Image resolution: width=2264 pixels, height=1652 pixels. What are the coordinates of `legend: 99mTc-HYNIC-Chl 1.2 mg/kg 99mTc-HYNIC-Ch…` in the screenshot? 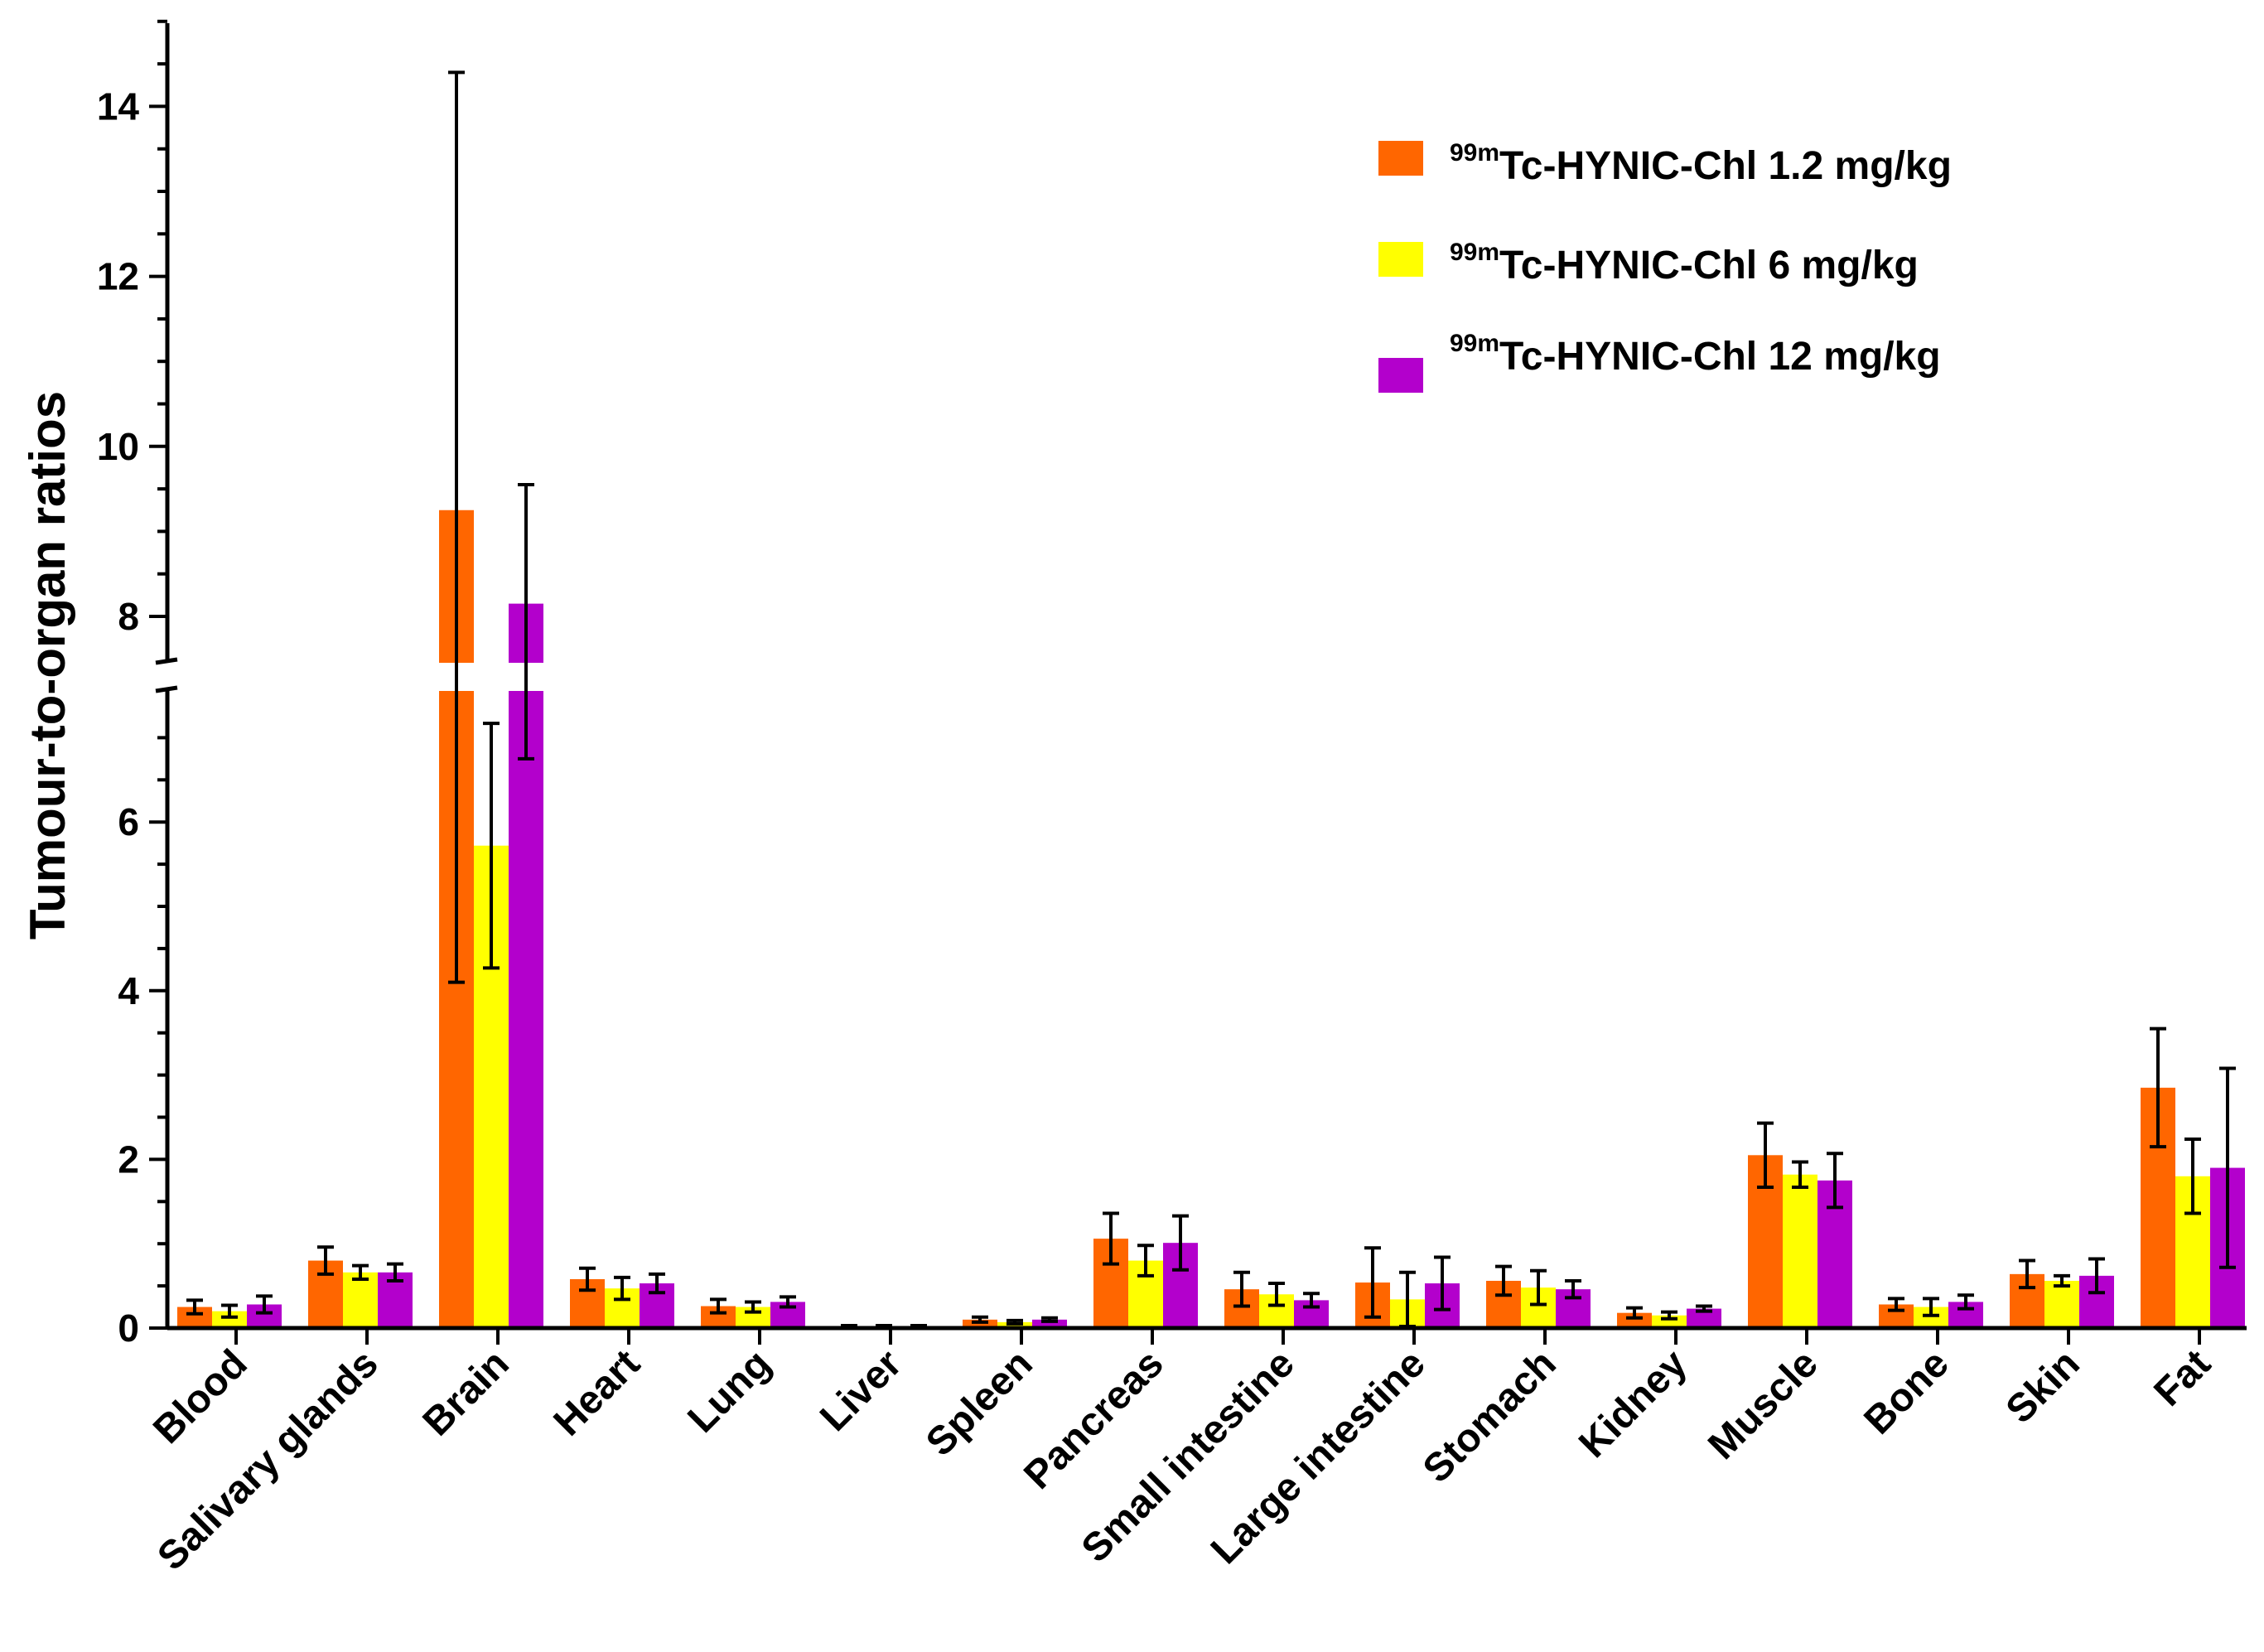 It's located at (1665, 266).